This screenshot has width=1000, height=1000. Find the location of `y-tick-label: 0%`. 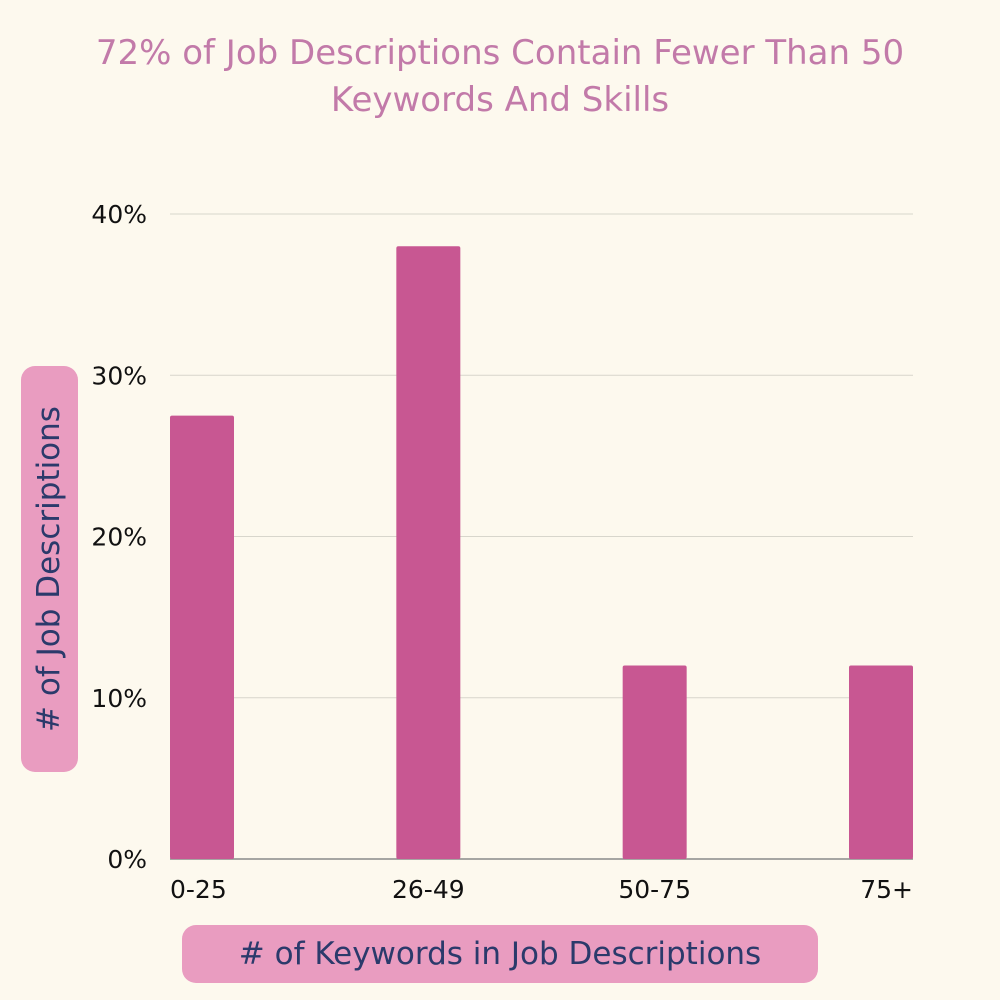

y-tick-label: 0% is located at coordinates (127, 859).